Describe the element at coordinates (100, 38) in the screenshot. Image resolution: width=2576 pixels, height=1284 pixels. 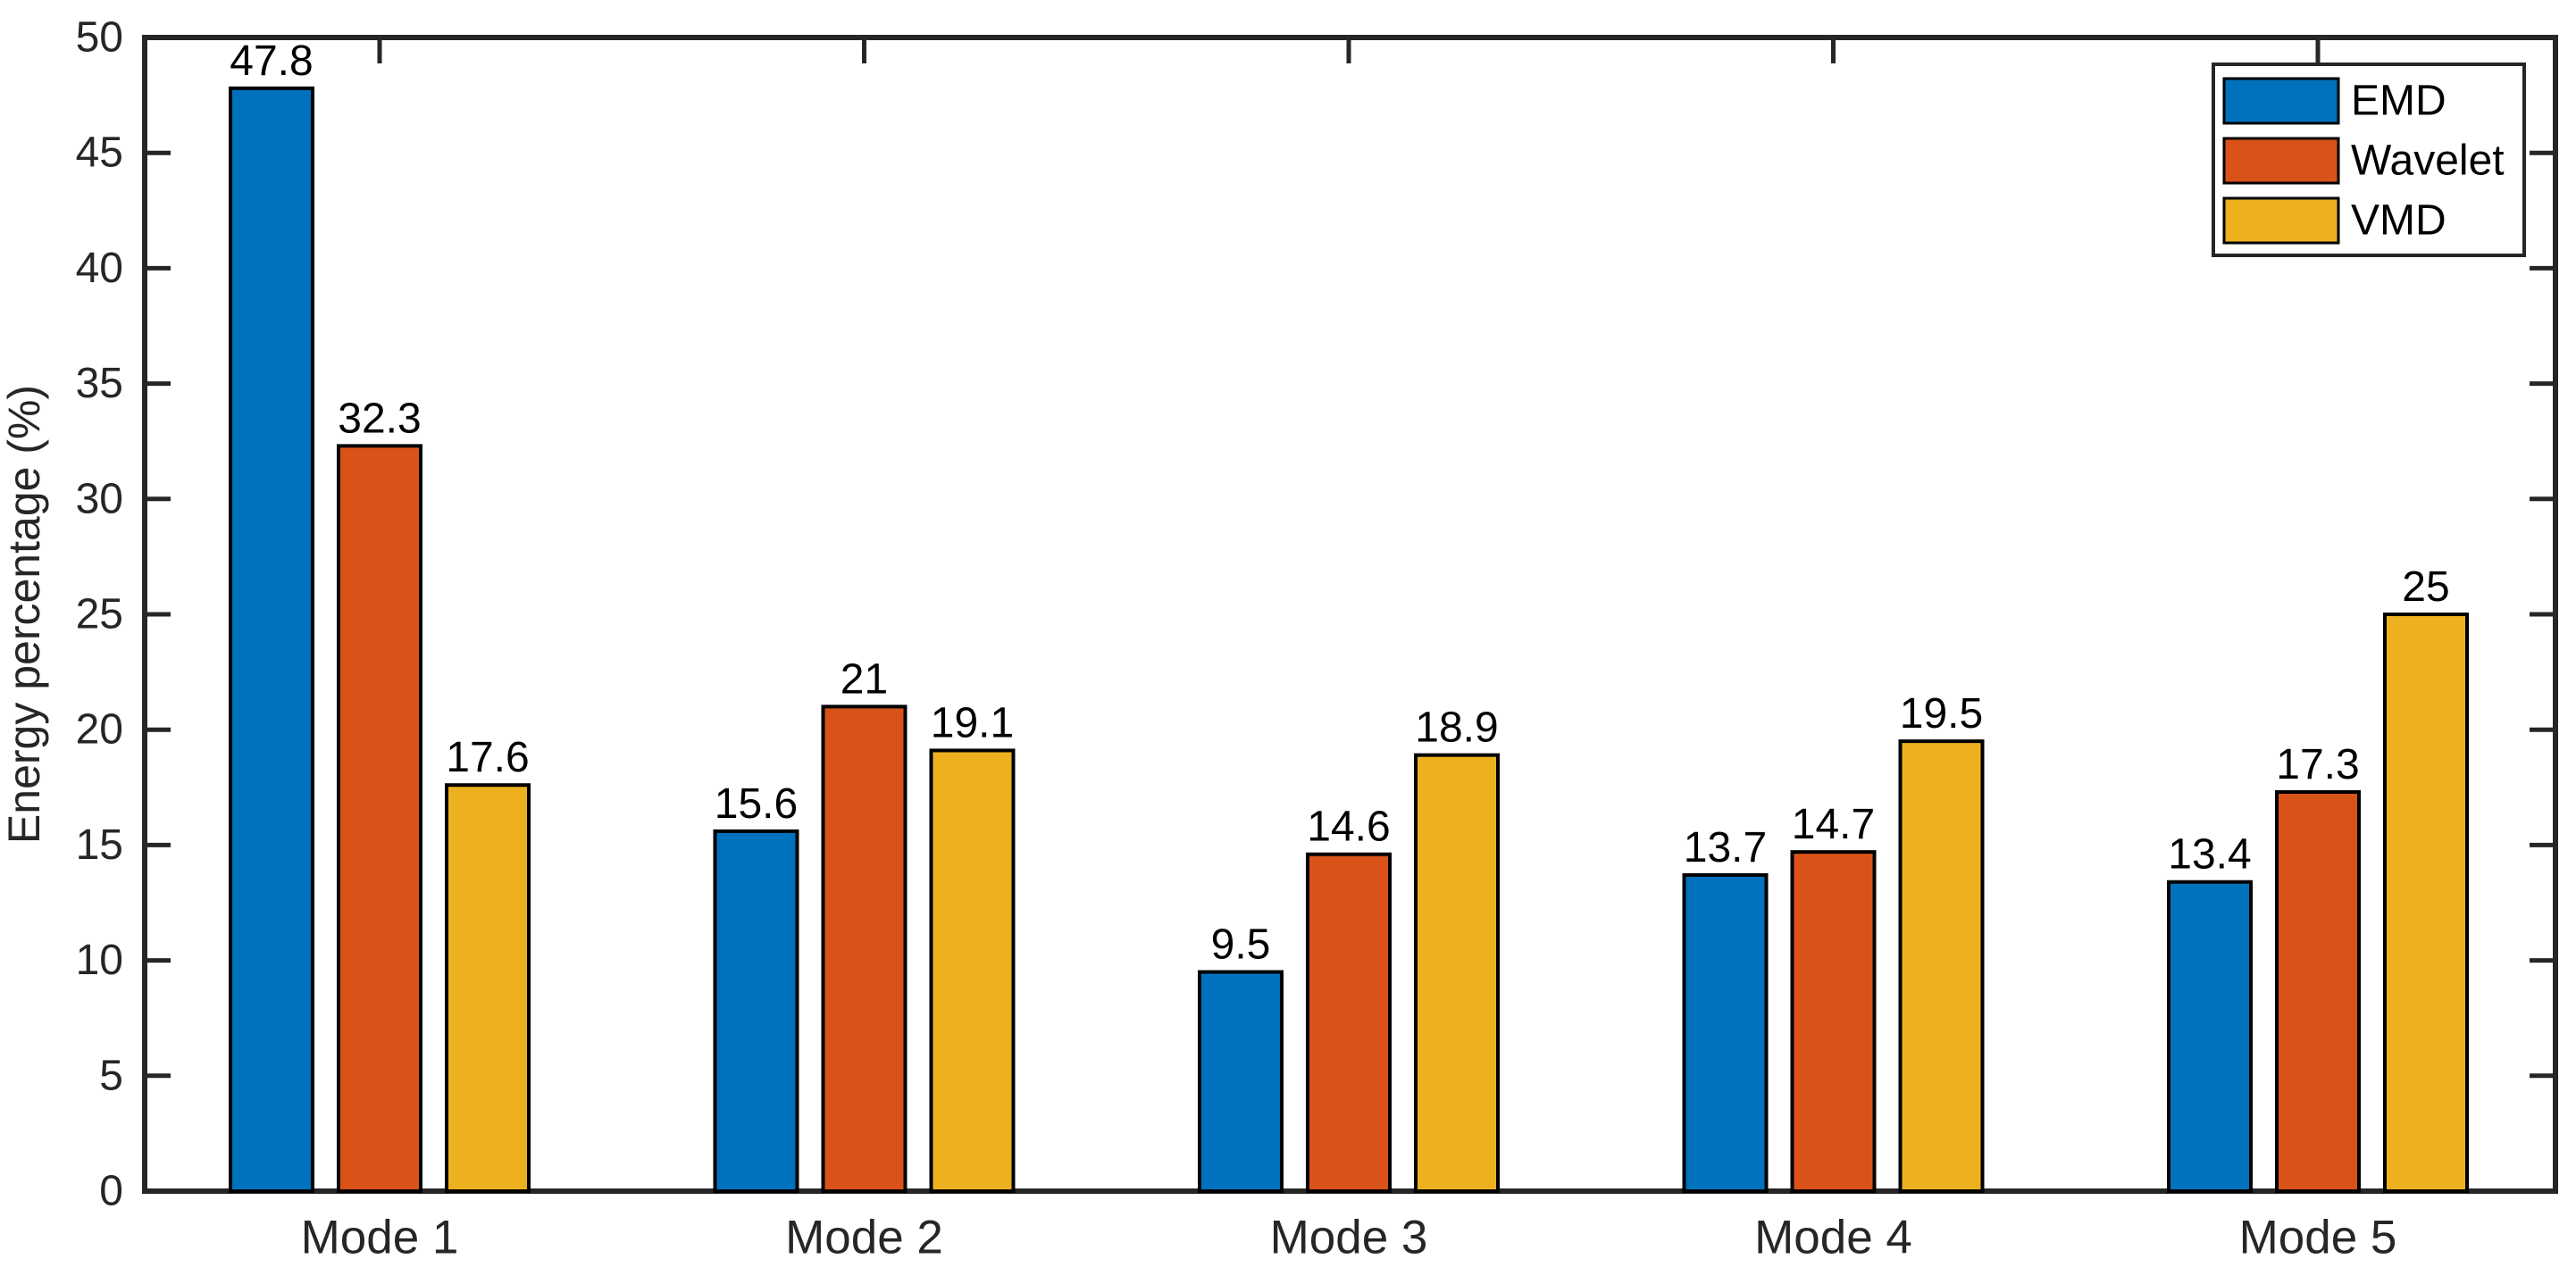
I see `y-tick-label: 50` at that location.